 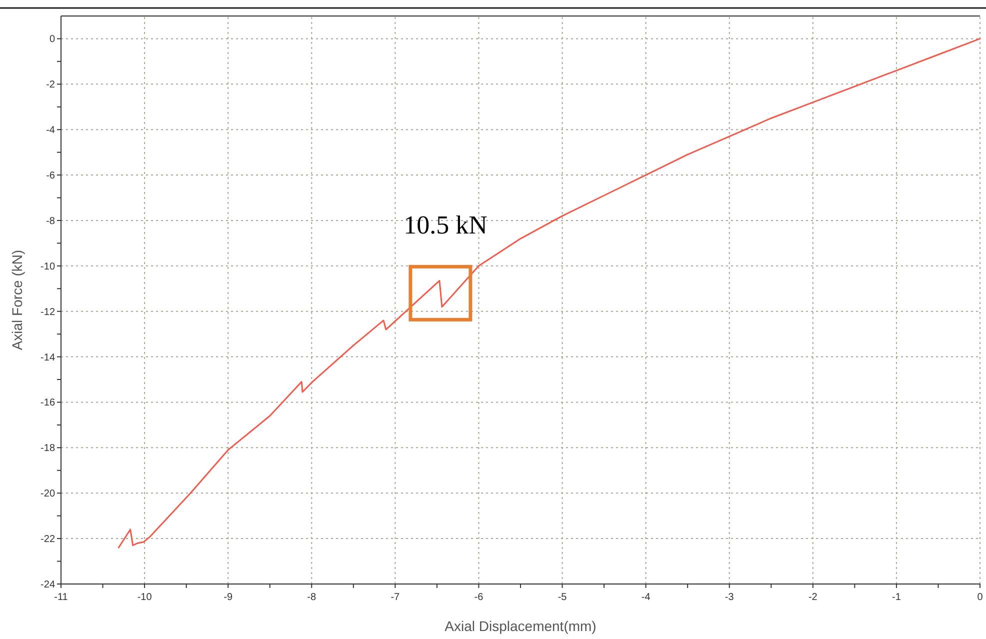 I want to click on y-tick-label: -10, so click(x=48, y=266).